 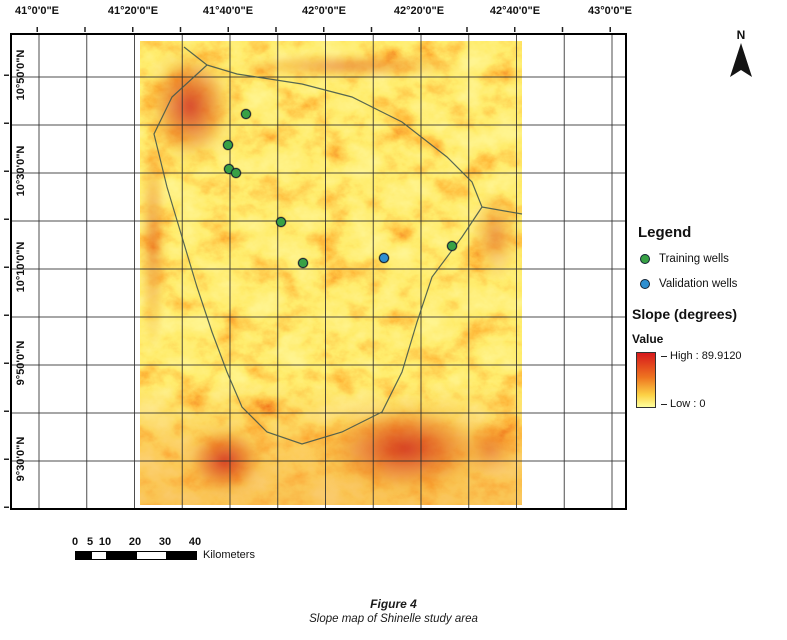 What do you see at coordinates (324, 11) in the screenshot?
I see `longitude-label: 42°0'0"E` at bounding box center [324, 11].